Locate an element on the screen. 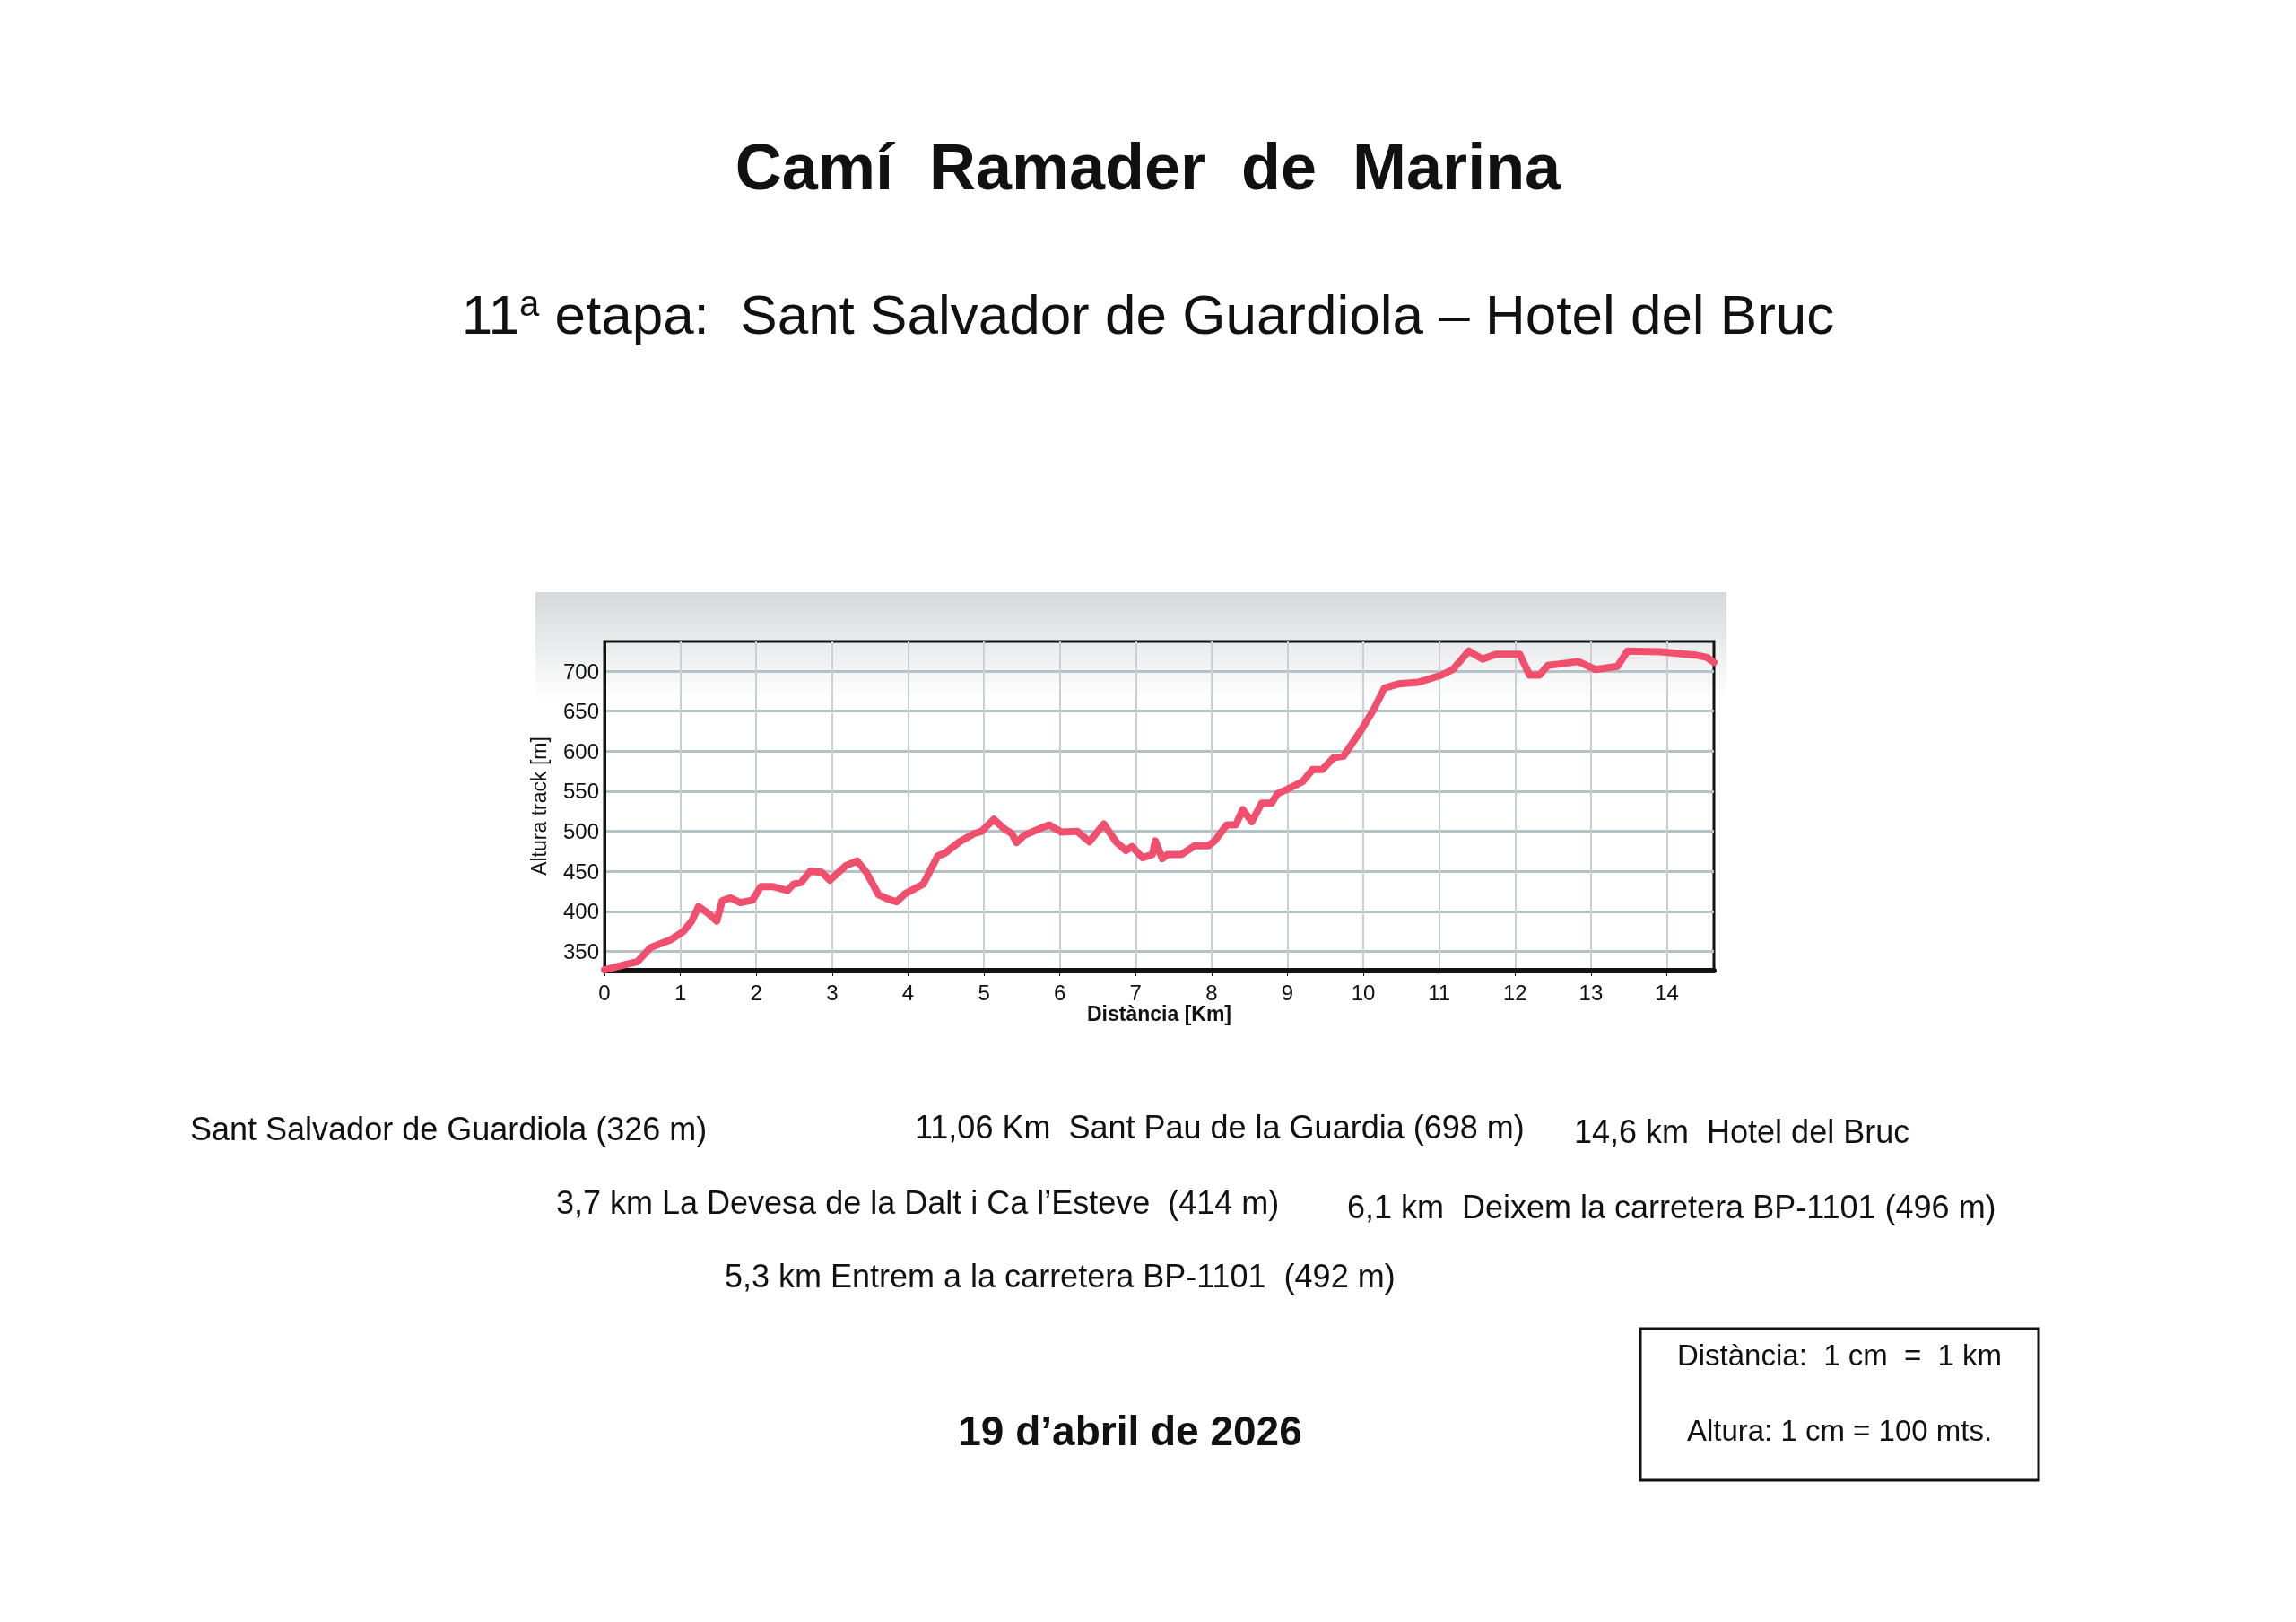 This screenshot has height=1622, width=2296. y-tick-label: 550 is located at coordinates (580, 791).